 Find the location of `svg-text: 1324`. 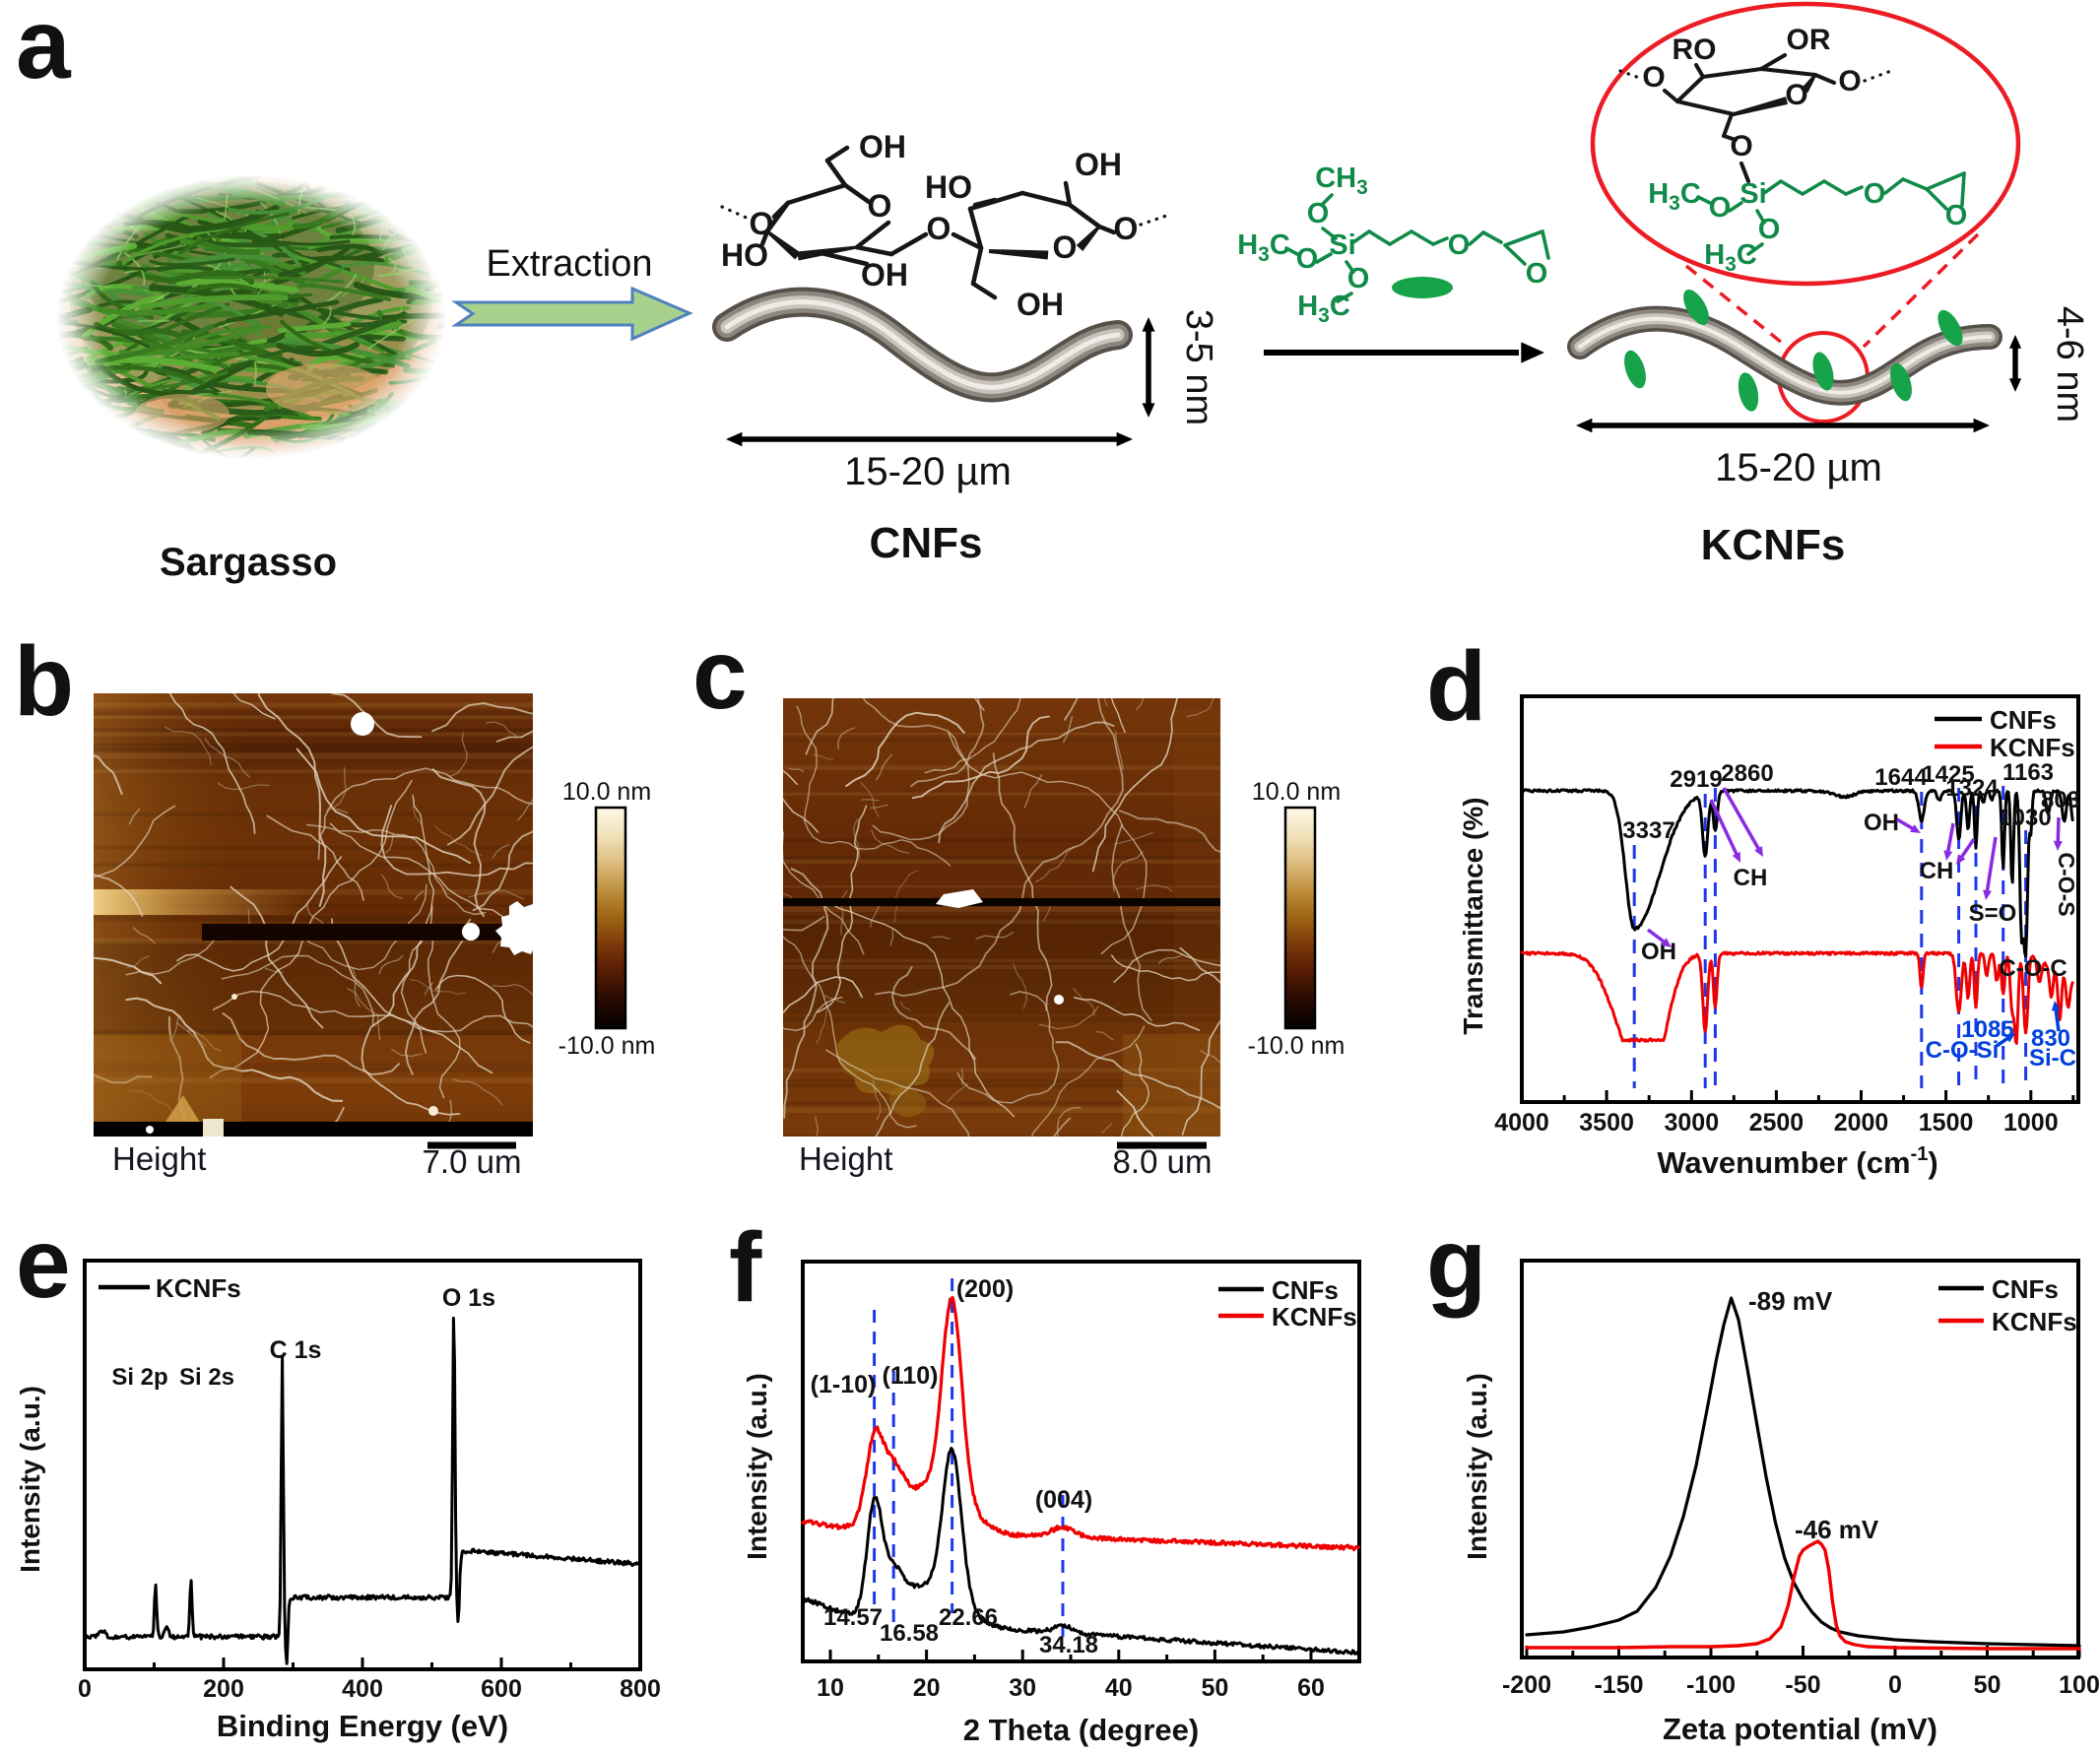

svg-text: 1324 is located at coordinates (1972, 788).